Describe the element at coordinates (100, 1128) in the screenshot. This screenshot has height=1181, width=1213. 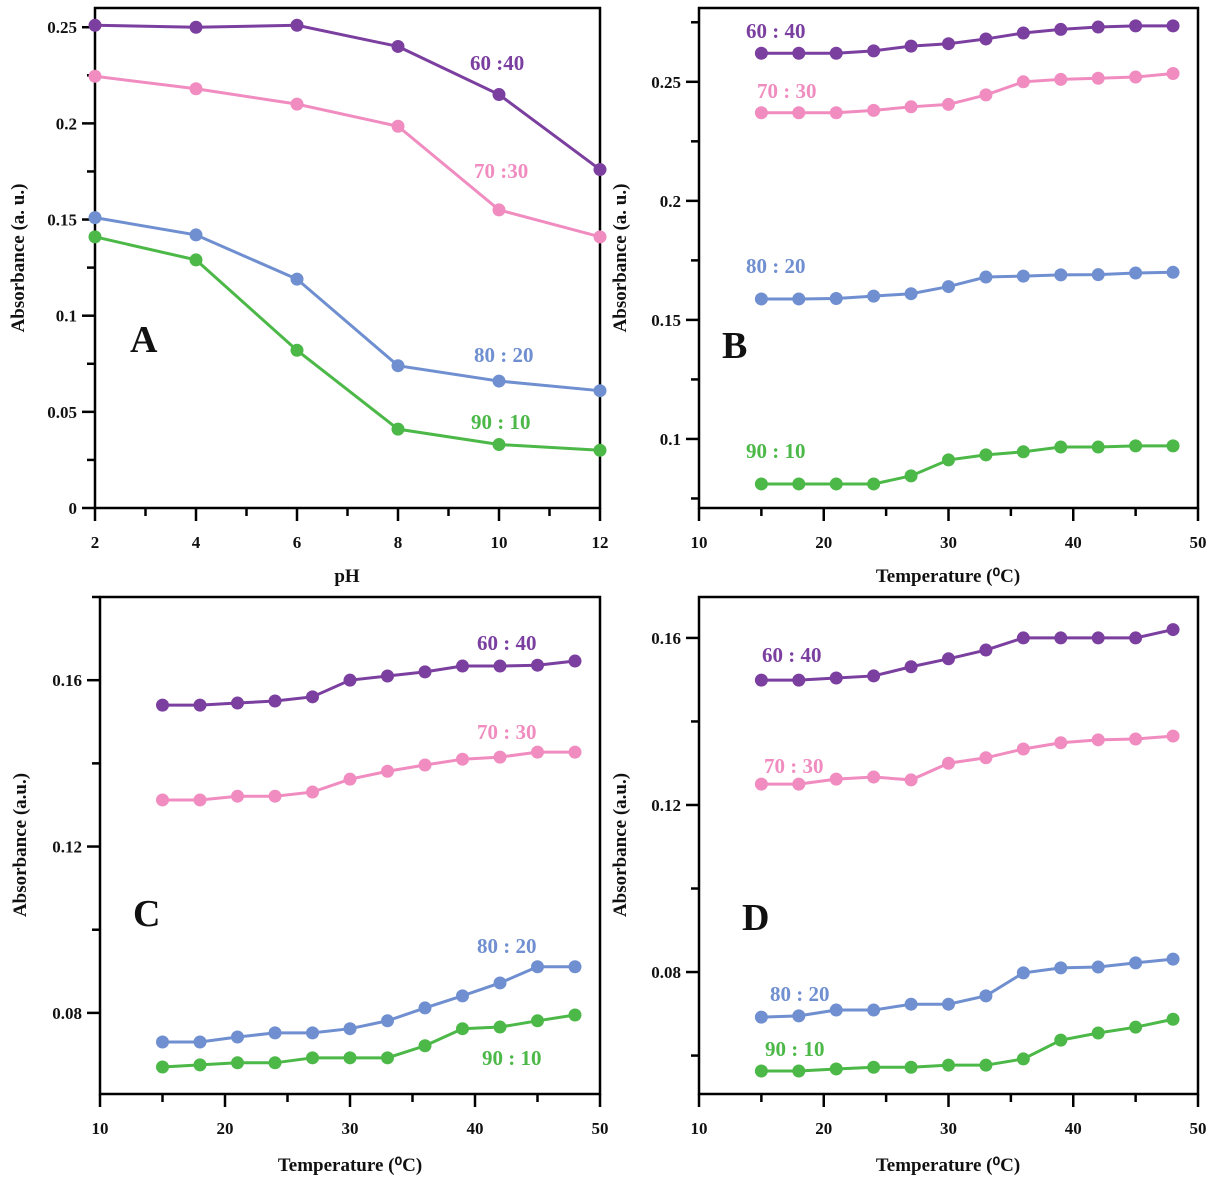
I see `x-tick-label: 10` at that location.